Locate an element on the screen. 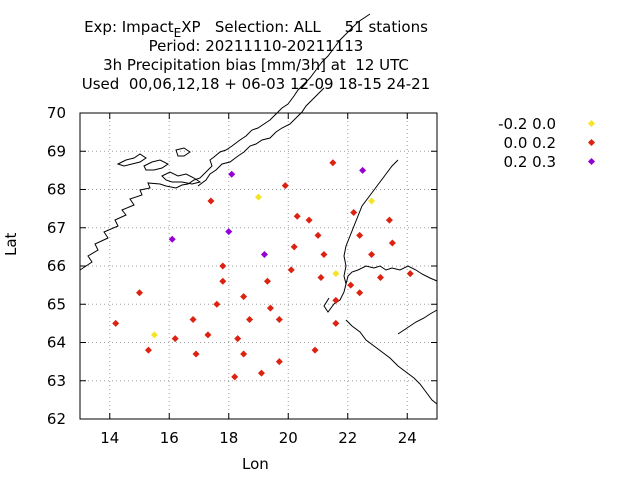 The width and height of the screenshot is (640, 480). y-tick-label: 64 is located at coordinates (56, 343).